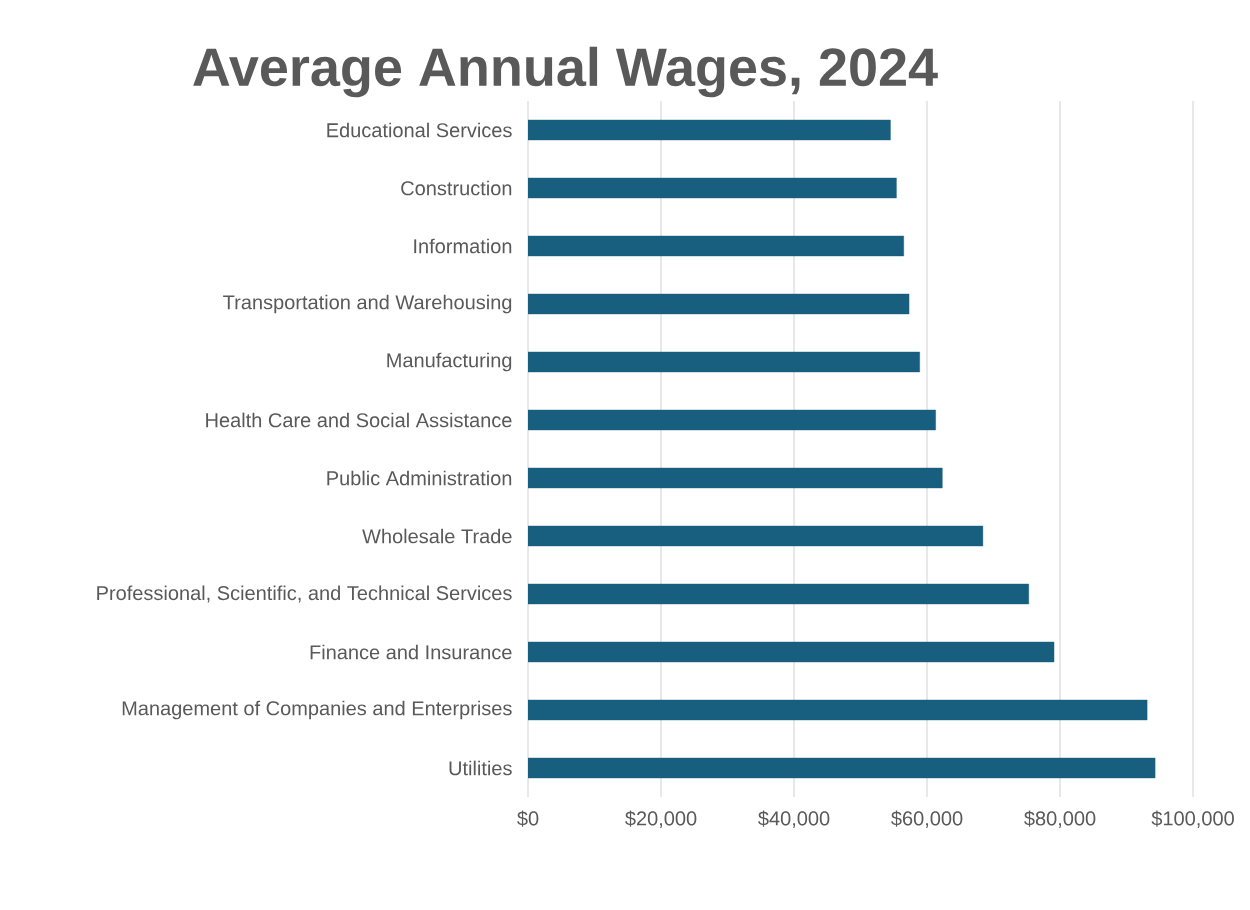 This screenshot has height=910, width=1250. I want to click on y-tick-label: Management of Companies and Enterprises, so click(317, 710).